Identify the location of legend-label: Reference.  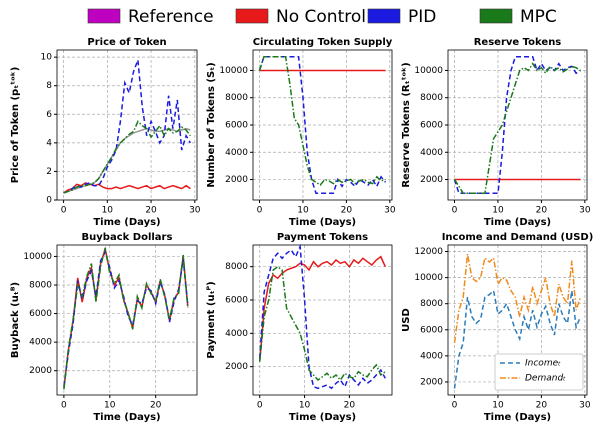
(171, 17).